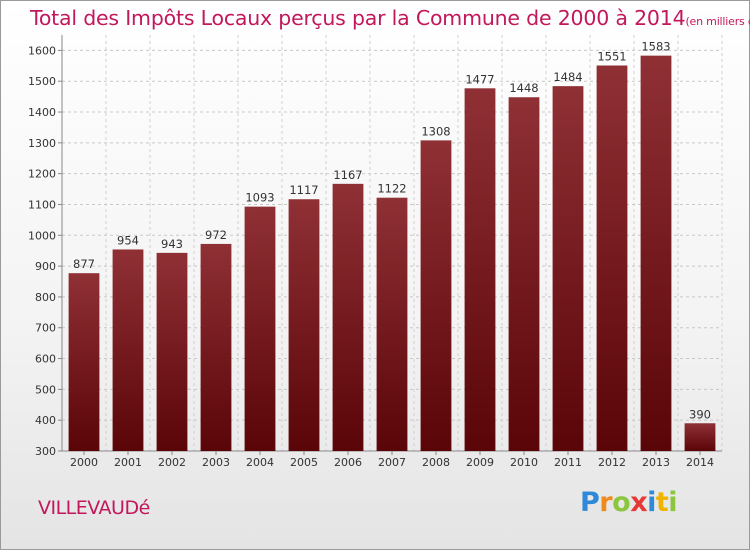 The height and width of the screenshot is (550, 750). Describe the element at coordinates (700, 462) in the screenshot. I see `x-tick-label: 2014` at that location.